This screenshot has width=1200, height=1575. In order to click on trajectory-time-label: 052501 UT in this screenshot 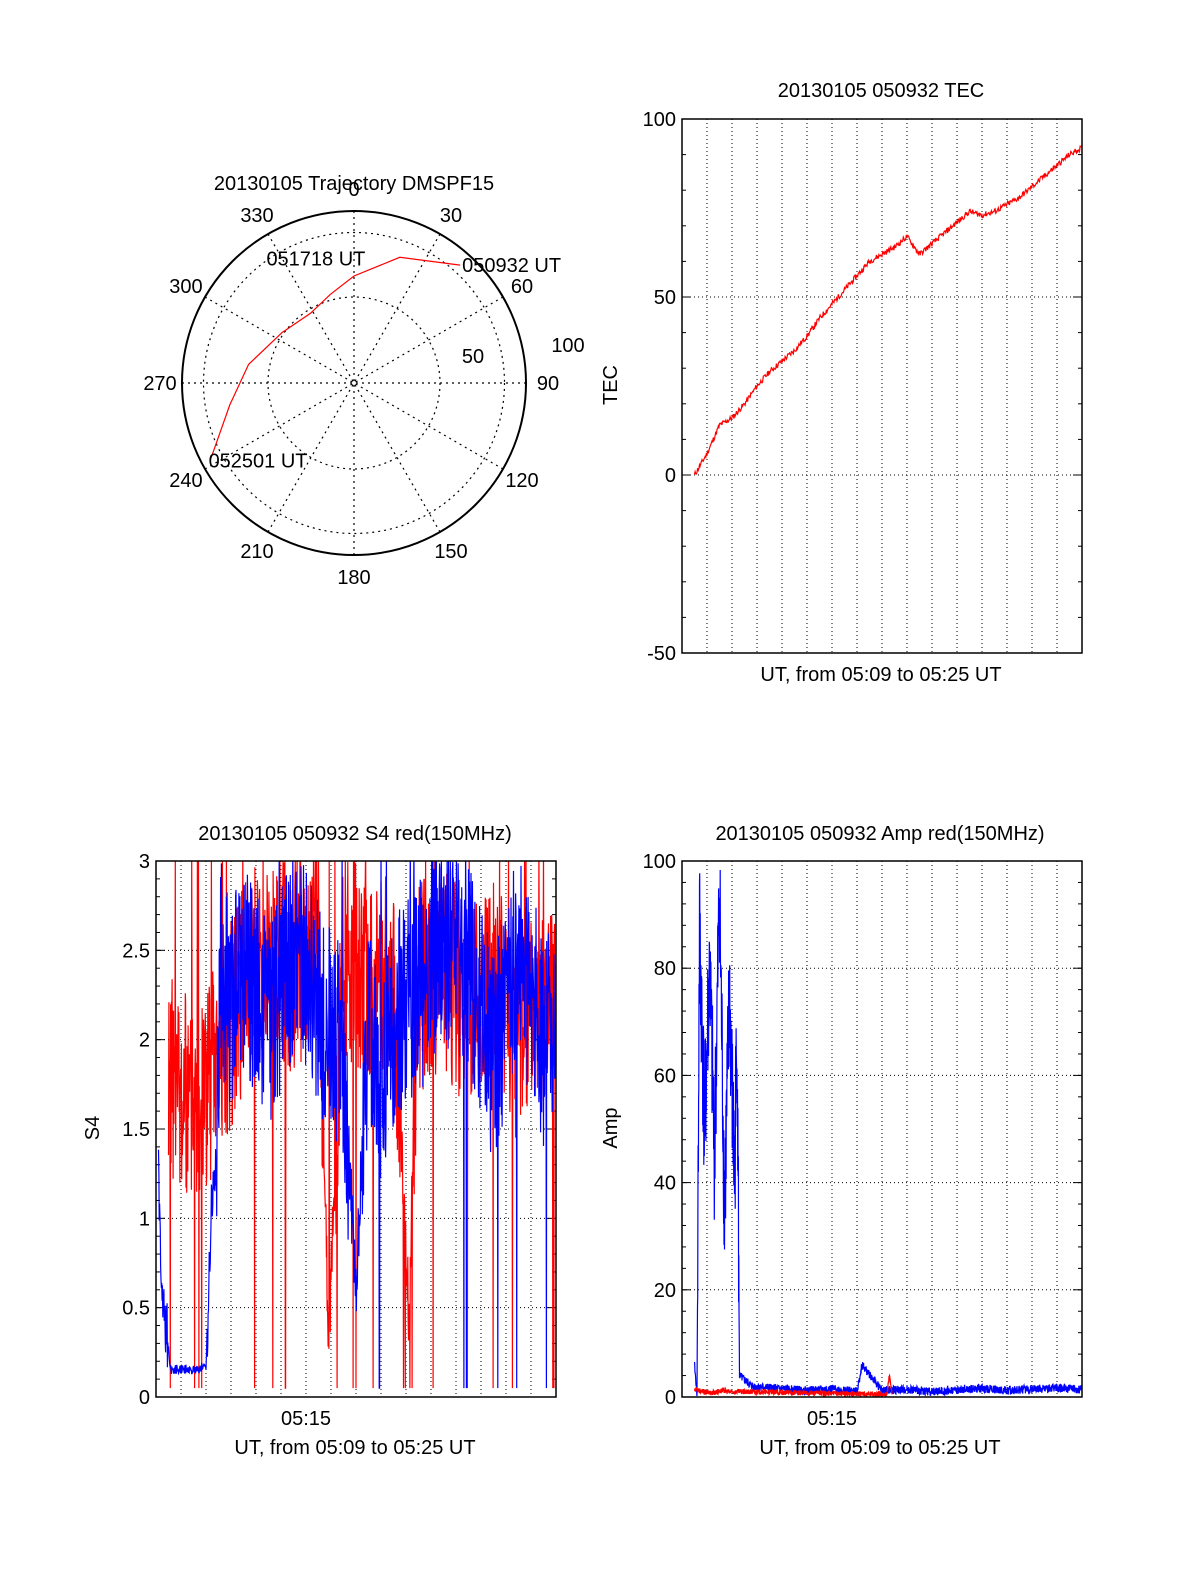, I will do `click(258, 461)`.